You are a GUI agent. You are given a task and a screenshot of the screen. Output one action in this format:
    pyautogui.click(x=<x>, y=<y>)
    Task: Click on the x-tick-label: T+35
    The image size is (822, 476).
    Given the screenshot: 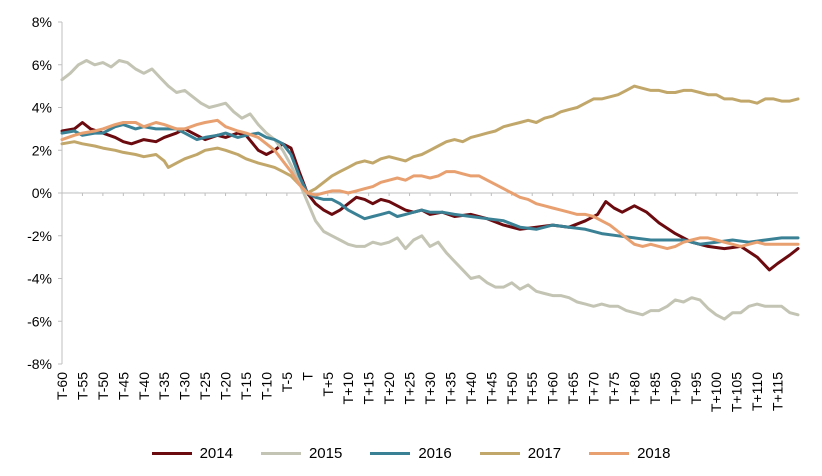 What is the action you would take?
    pyautogui.click(x=450, y=388)
    